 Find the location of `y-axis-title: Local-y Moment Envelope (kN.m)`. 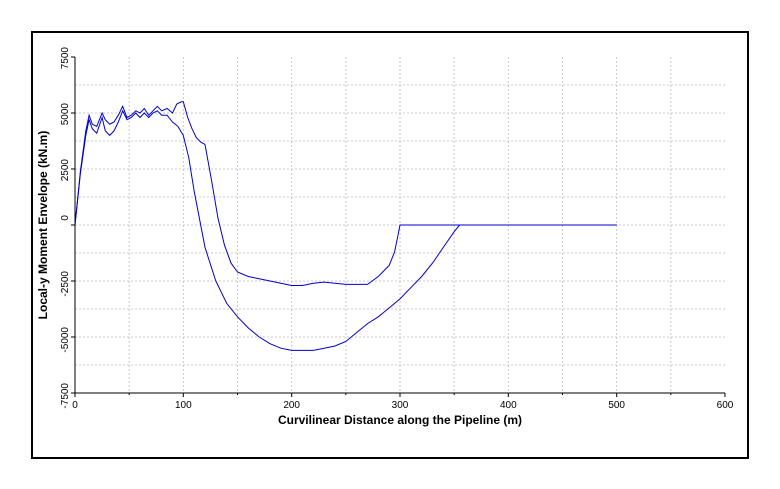

y-axis-title: Local-y Moment Envelope (kN.m) is located at coordinates (43, 225).